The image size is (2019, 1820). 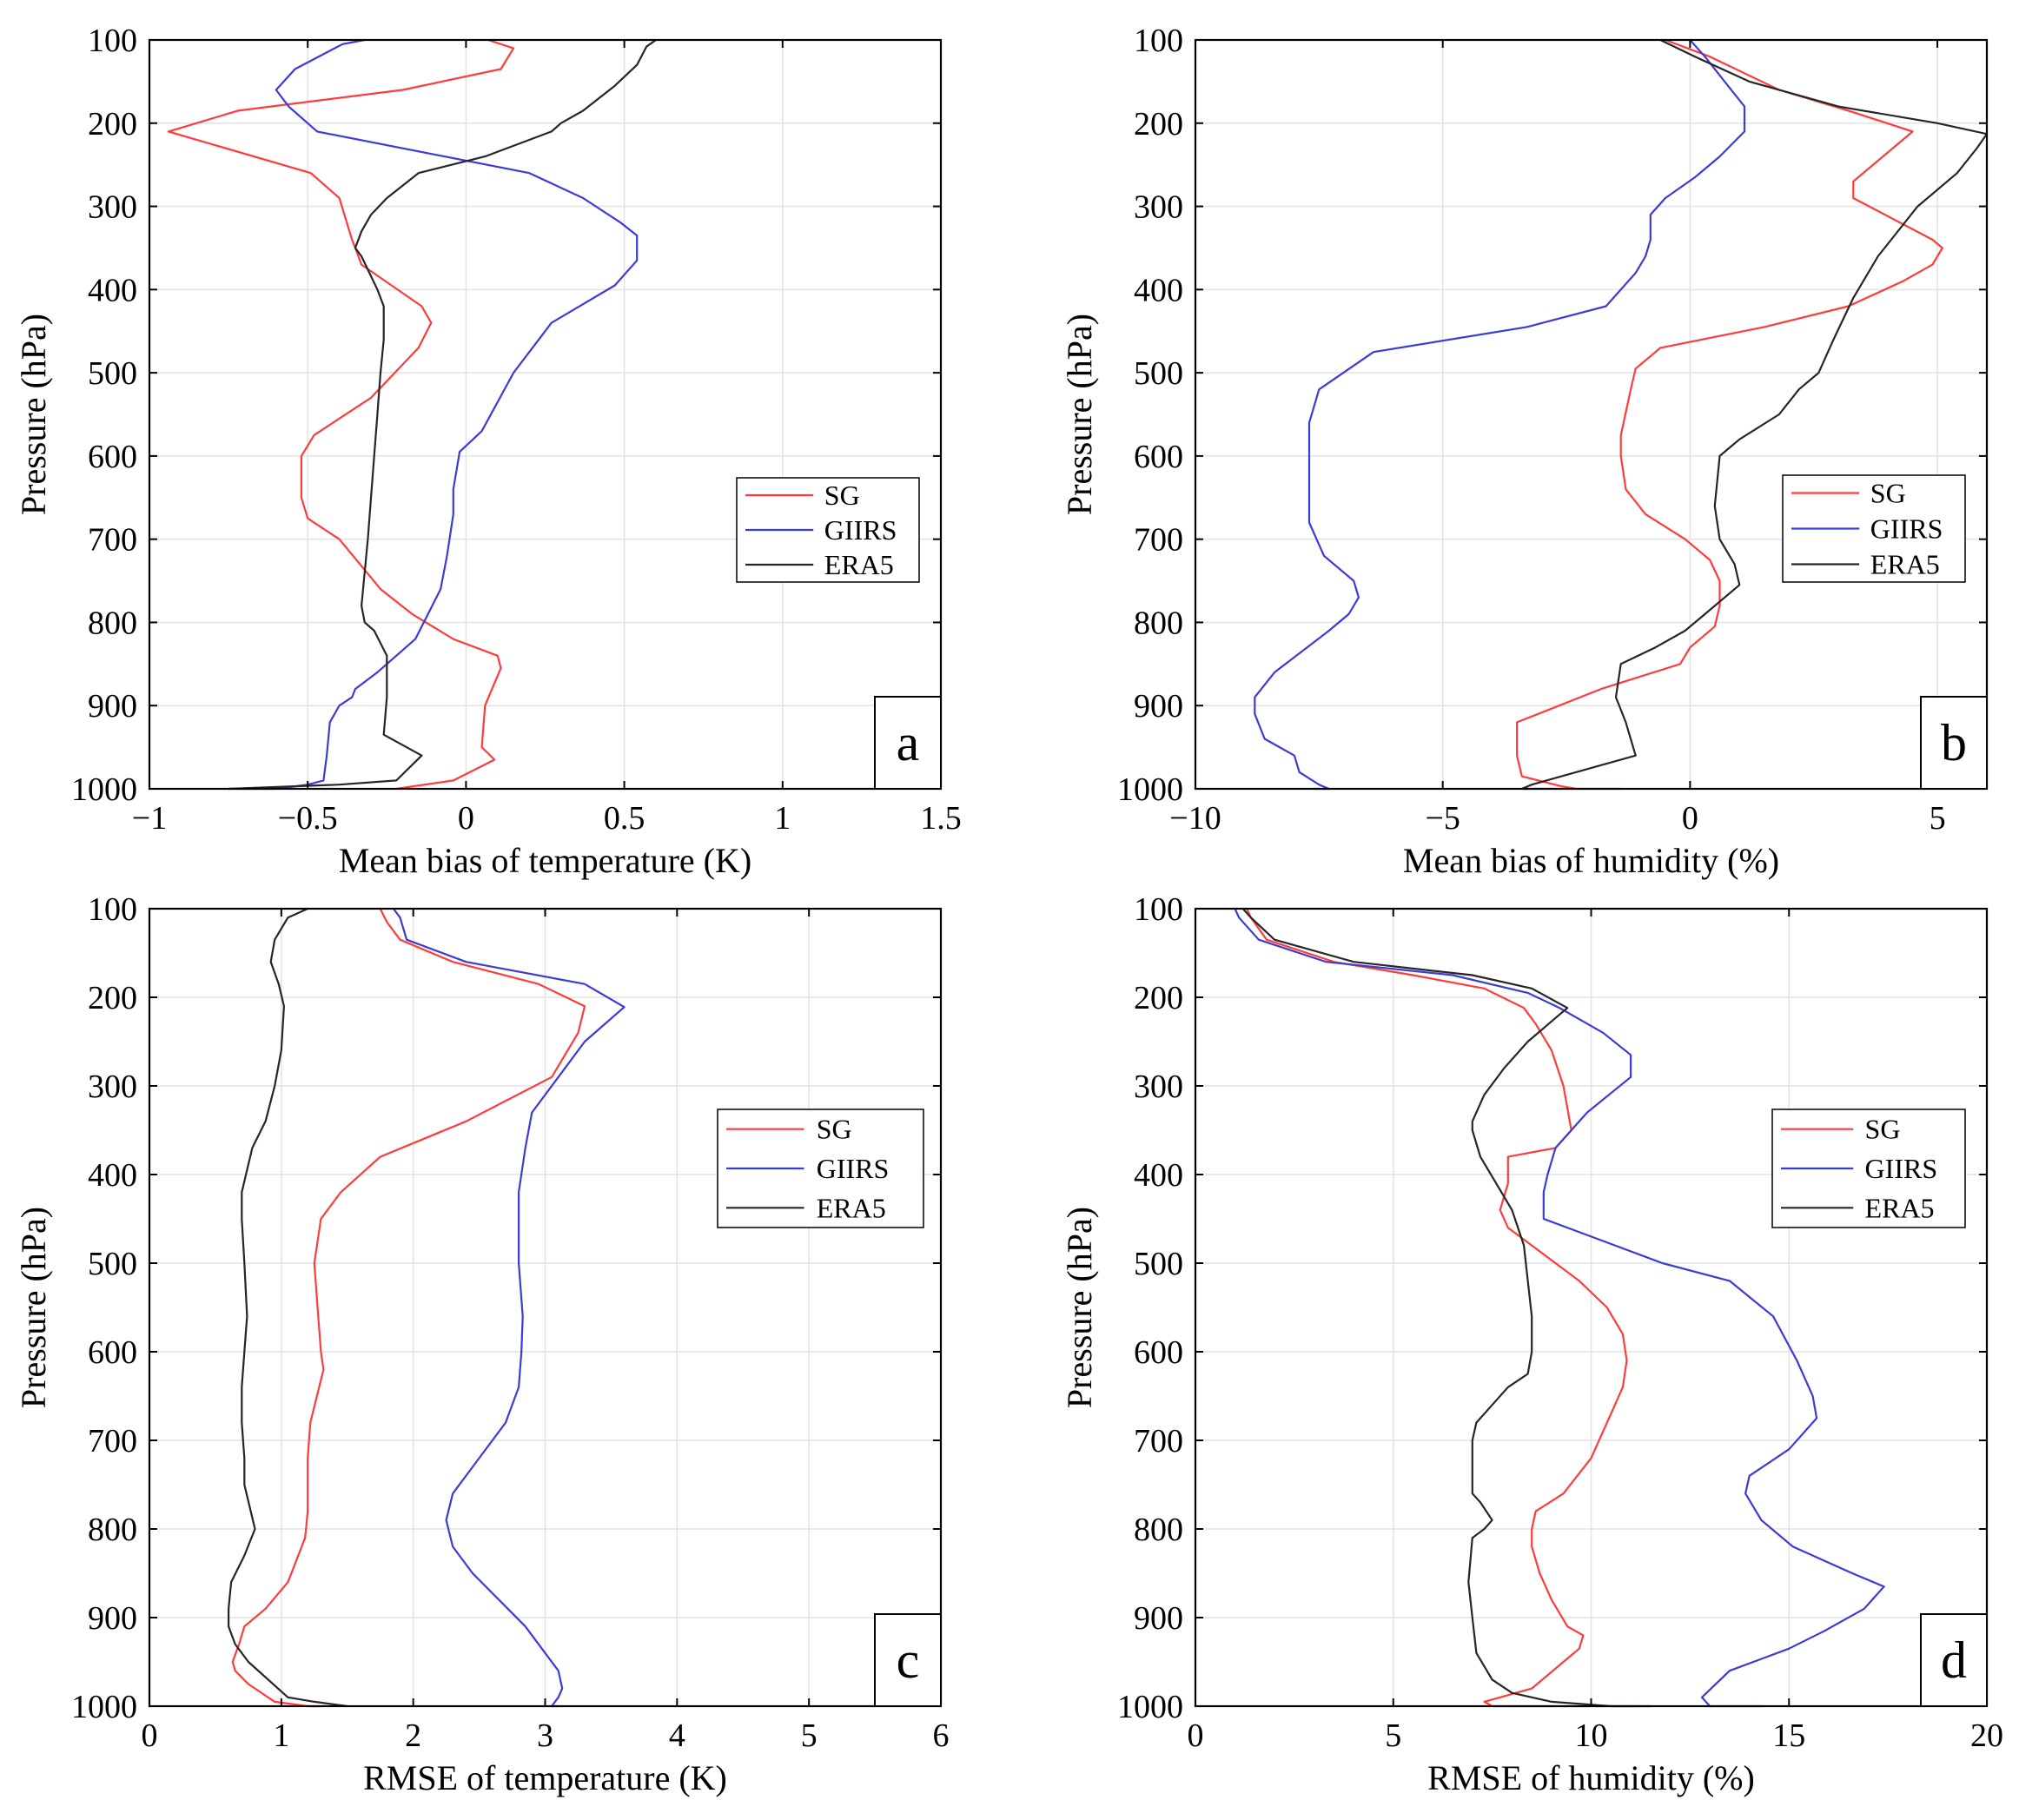 What do you see at coordinates (1986, 1735) in the screenshot?
I see `x-tick-label: 20` at bounding box center [1986, 1735].